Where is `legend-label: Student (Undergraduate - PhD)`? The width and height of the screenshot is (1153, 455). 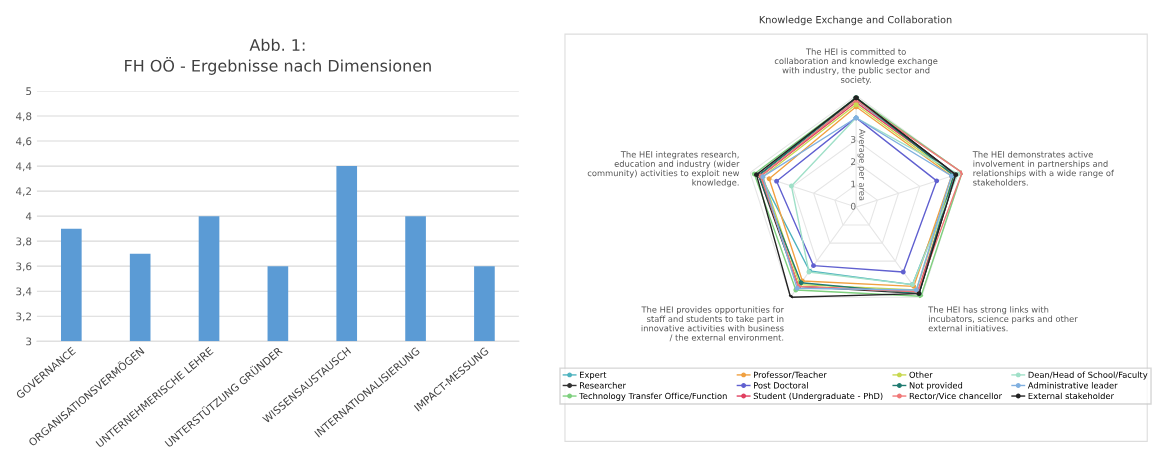 legend-label: Student (Undergraduate - PhD) is located at coordinates (818, 396).